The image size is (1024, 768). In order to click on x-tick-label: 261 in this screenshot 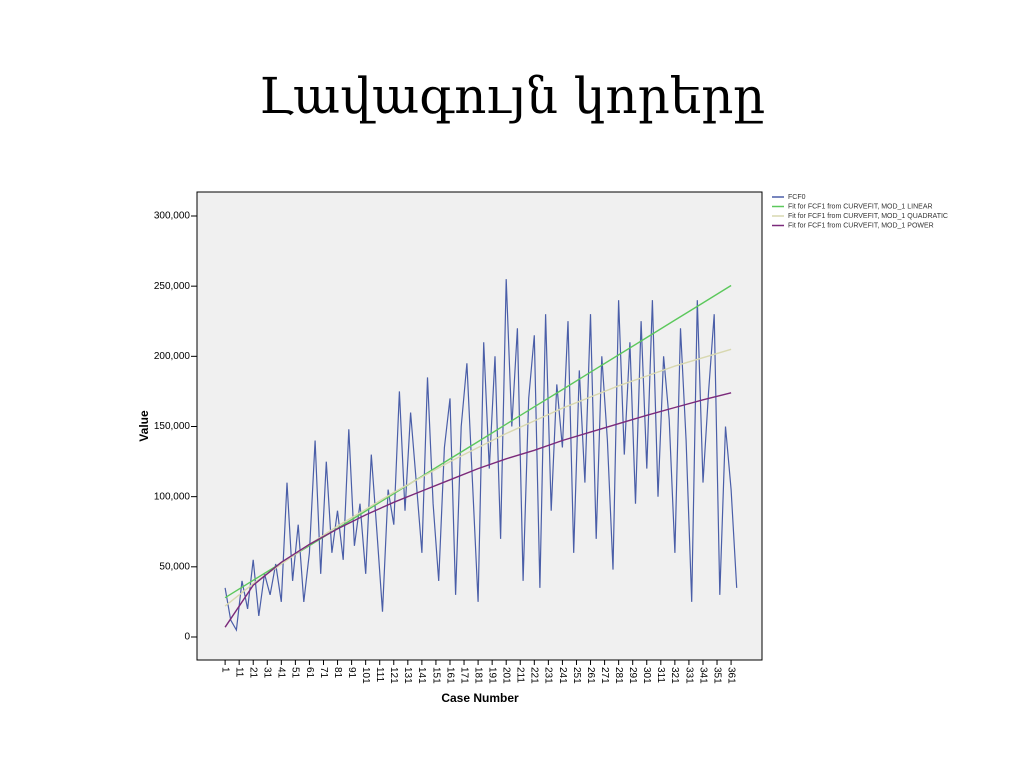, I will do `click(590, 675)`.